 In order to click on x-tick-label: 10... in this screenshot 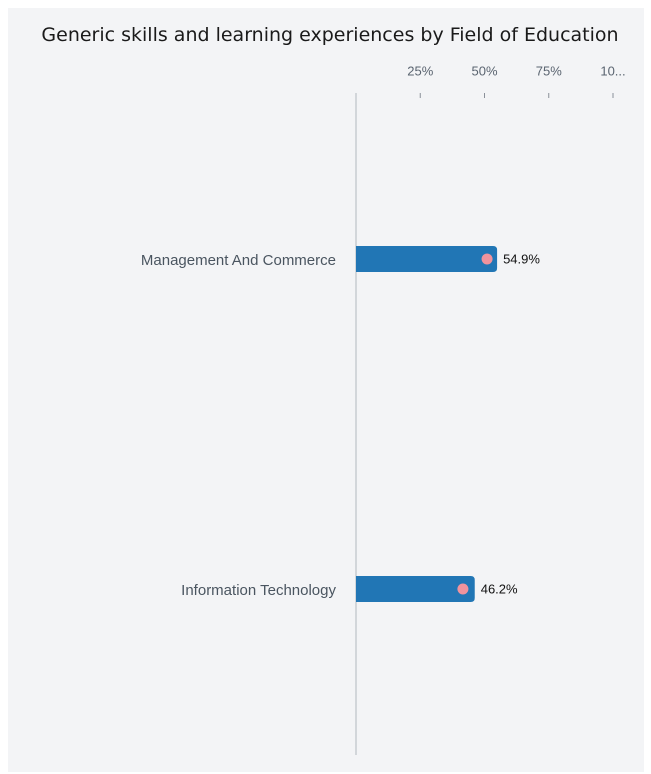, I will do `click(612, 70)`.